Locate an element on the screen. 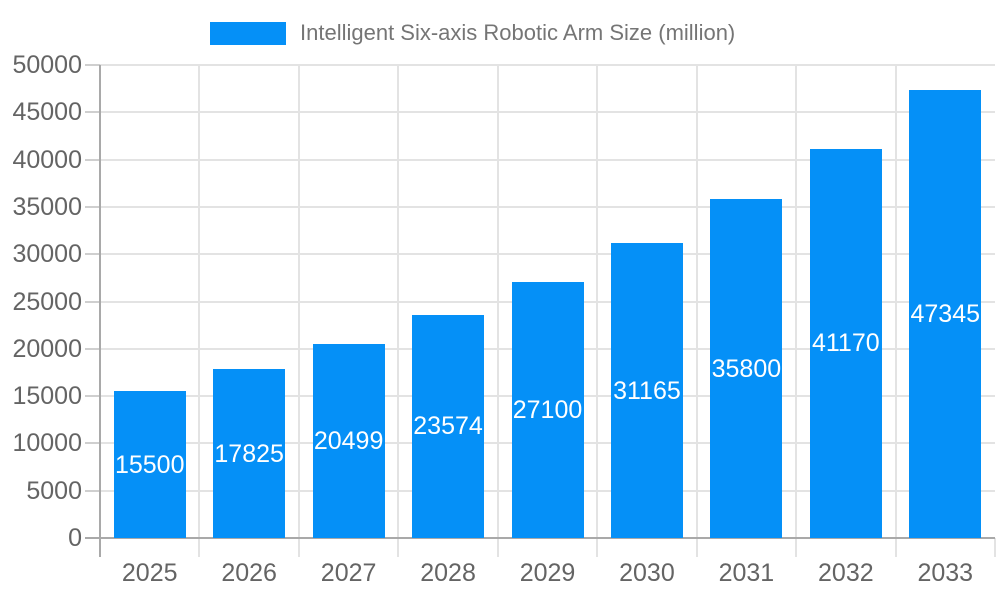  x-axis-label: 2029 is located at coordinates (547, 573).